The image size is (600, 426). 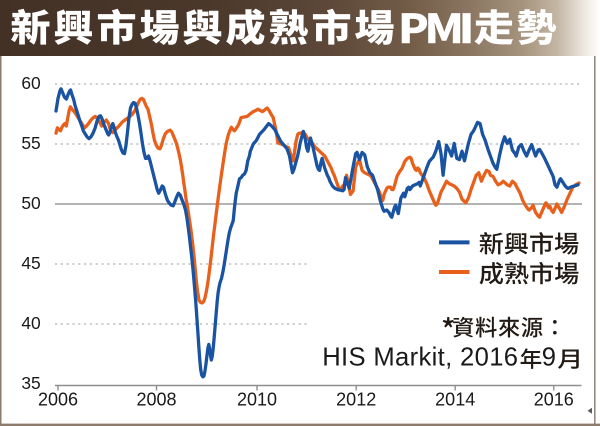 I want to click on svg-text: 2008, so click(x=156, y=400).